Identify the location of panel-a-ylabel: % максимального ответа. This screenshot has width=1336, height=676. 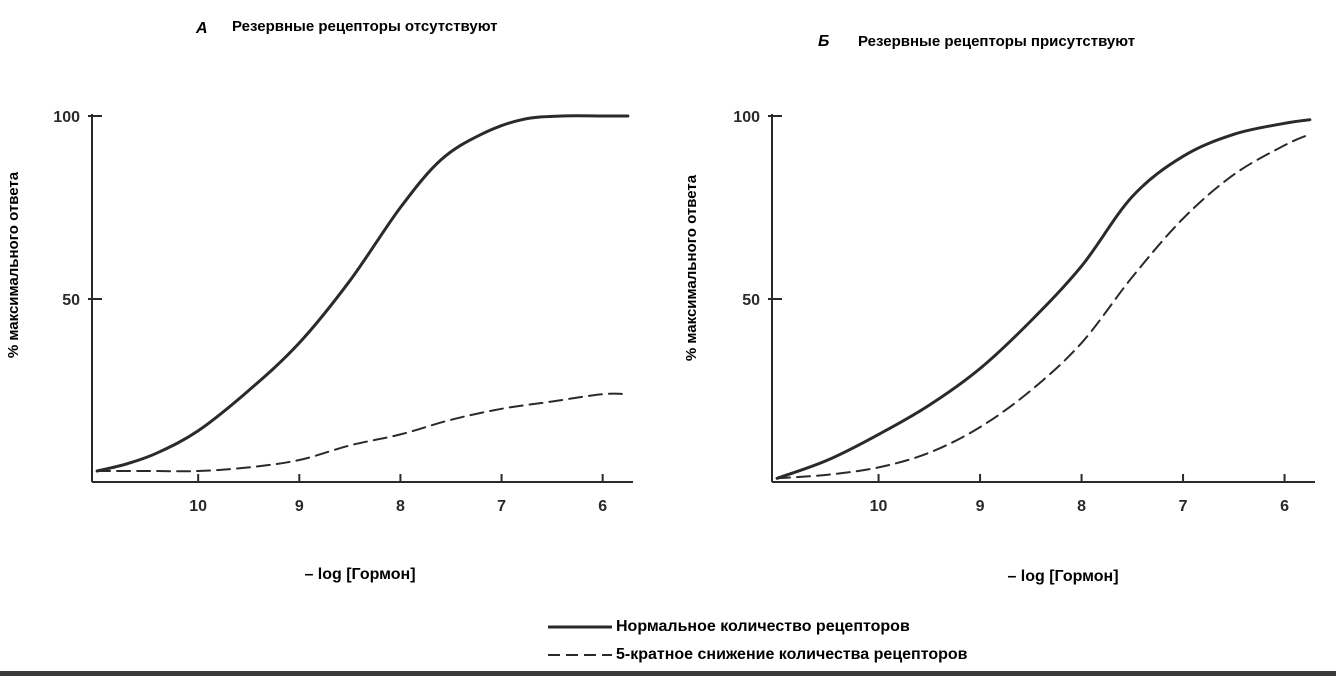
(13, 264).